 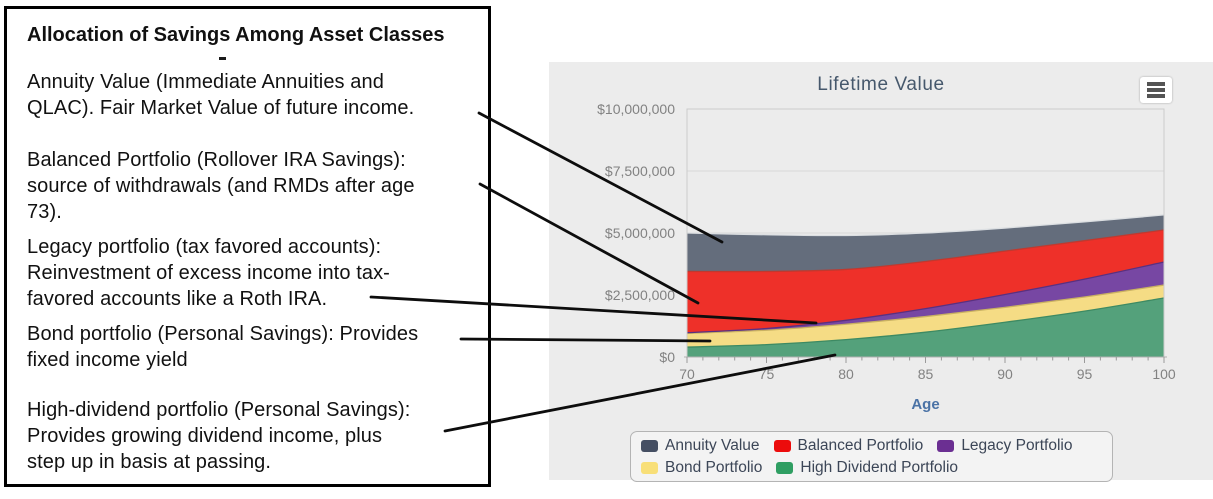 What do you see at coordinates (712, 445) in the screenshot?
I see `legend-label: Annuity Value` at bounding box center [712, 445].